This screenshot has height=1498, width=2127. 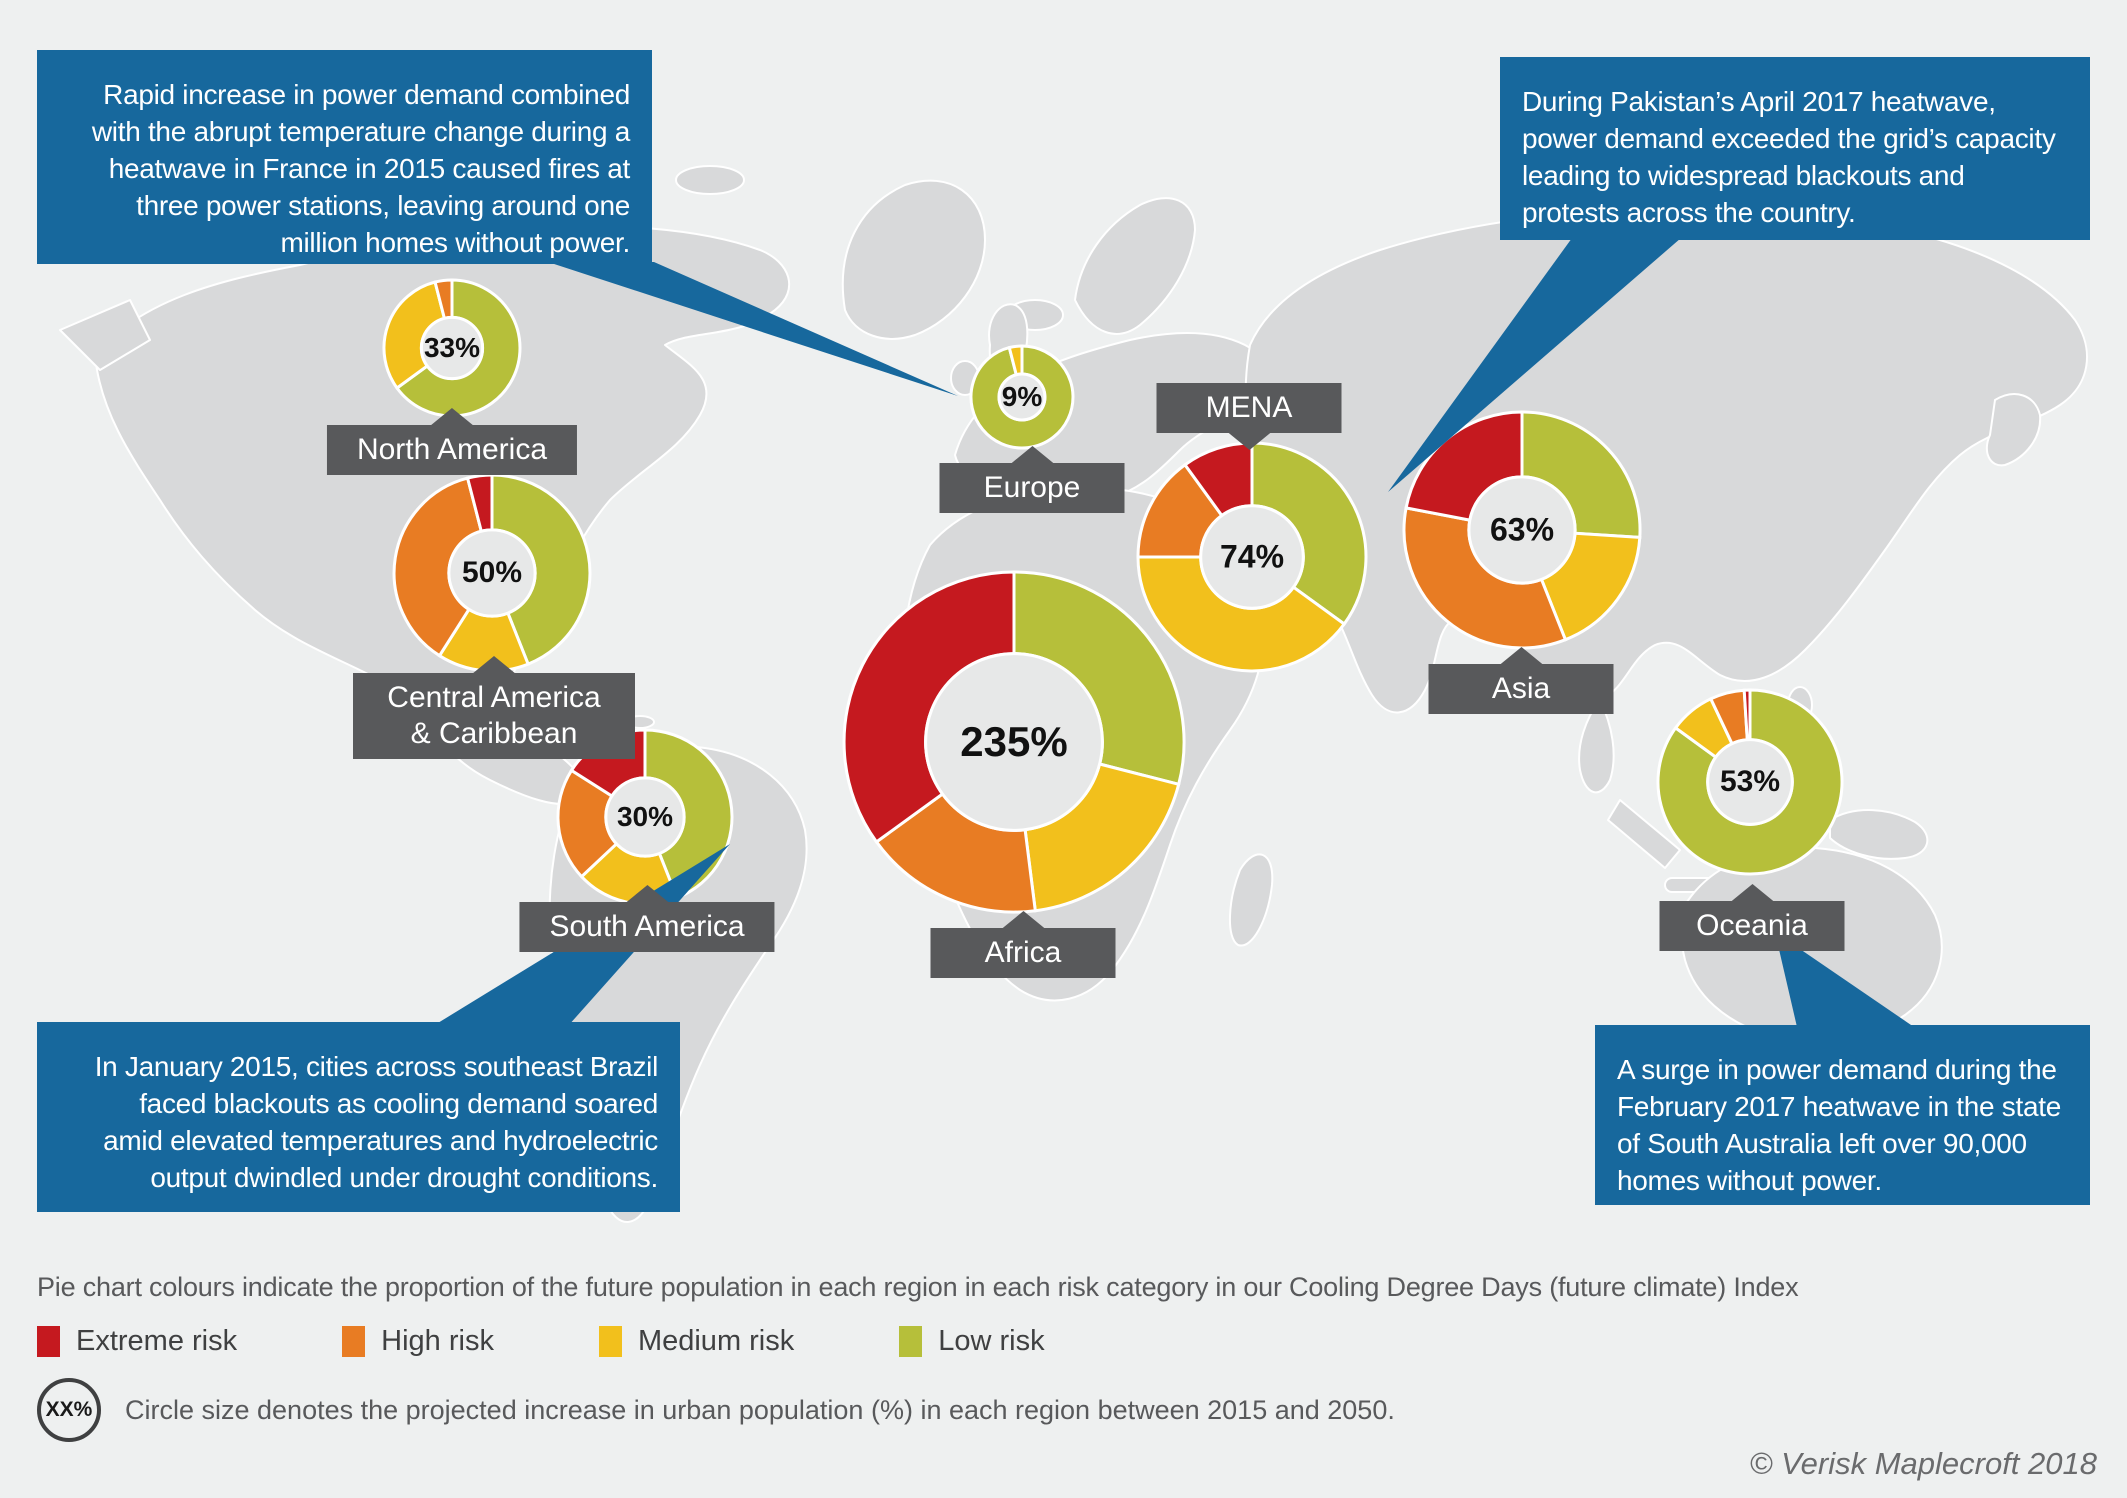 What do you see at coordinates (1844, 979) in the screenshot?
I see `callout-pointer-australia` at bounding box center [1844, 979].